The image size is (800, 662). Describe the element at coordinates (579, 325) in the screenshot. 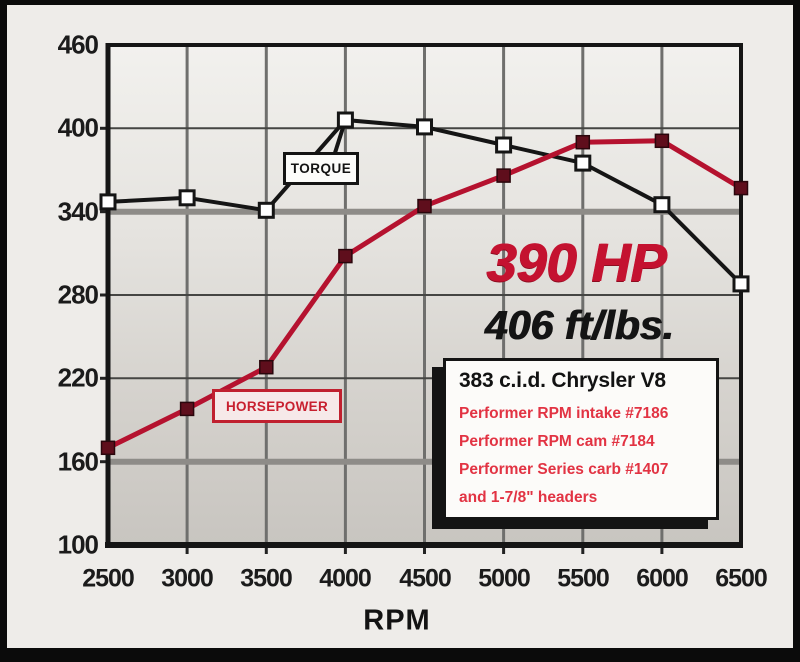

I see `peak-torque-callout: 406 ft/lbs.` at that location.